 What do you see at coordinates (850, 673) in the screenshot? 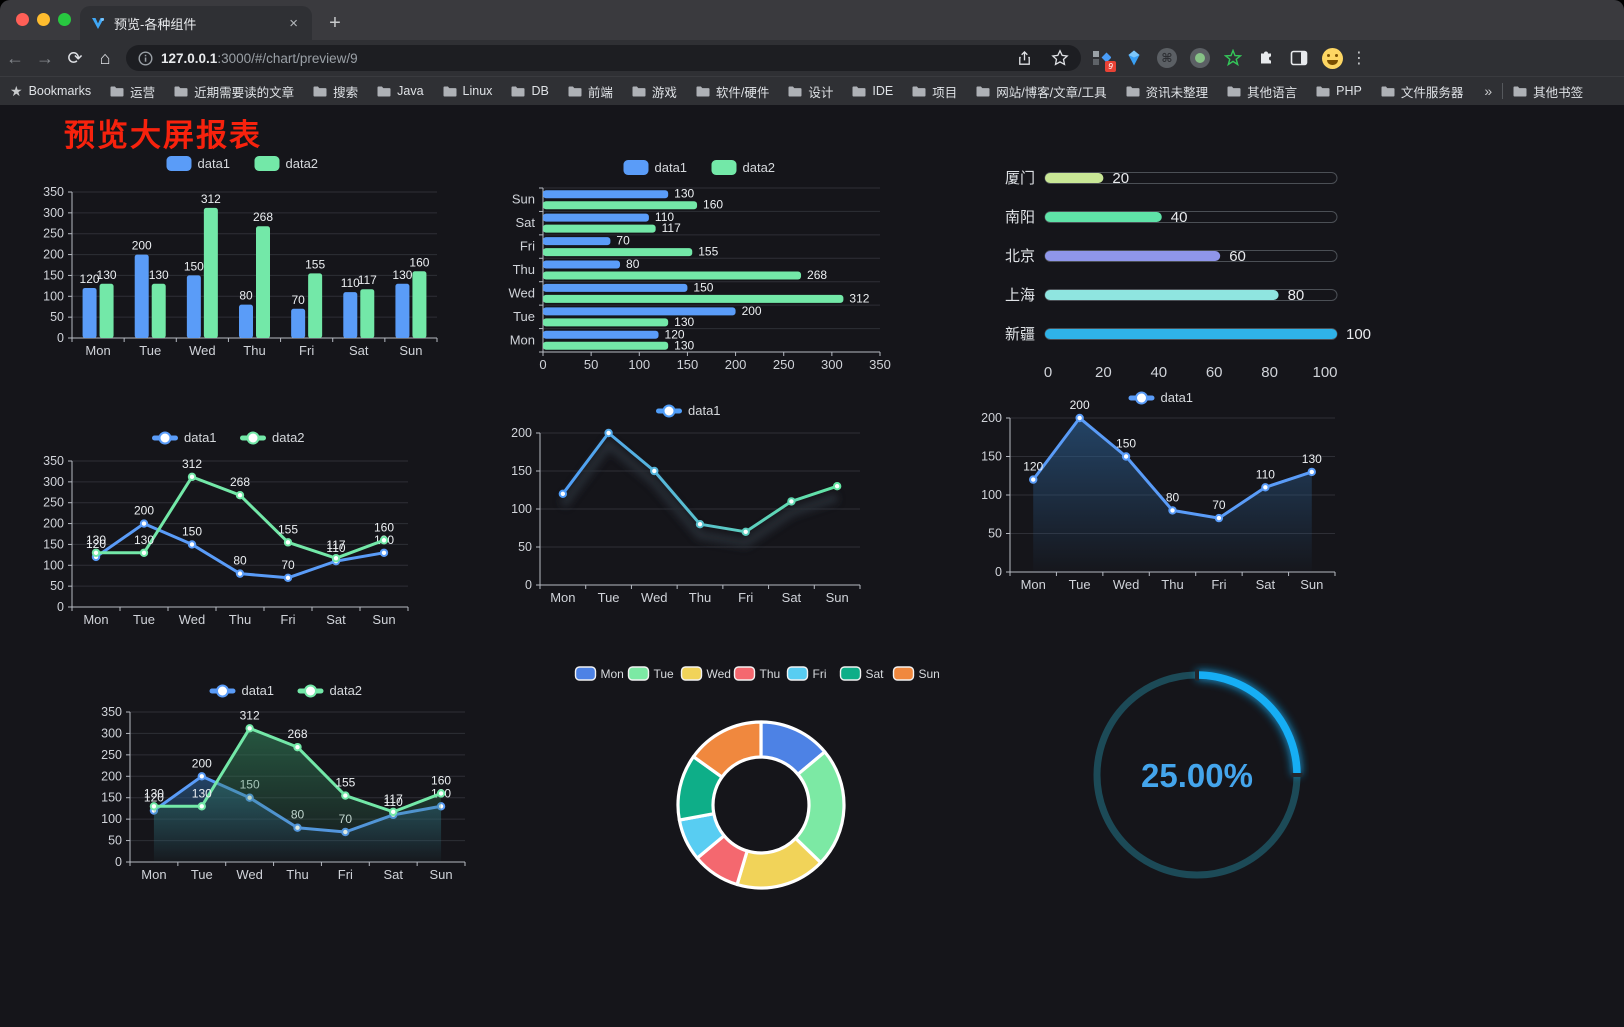
I see `legend-swatch-Sat` at bounding box center [850, 673].